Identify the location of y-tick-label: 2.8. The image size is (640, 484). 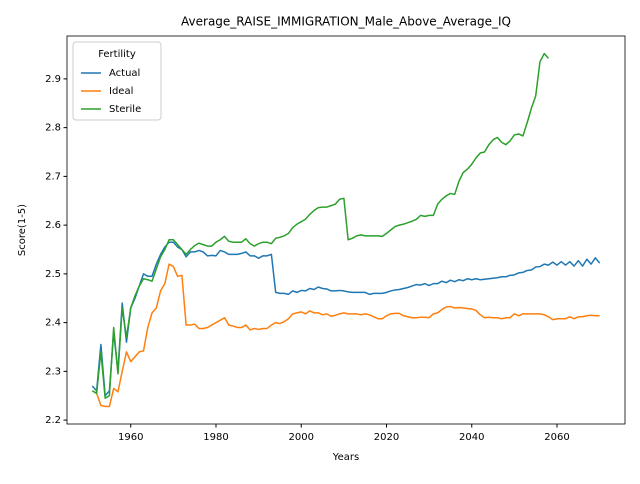
(53, 128).